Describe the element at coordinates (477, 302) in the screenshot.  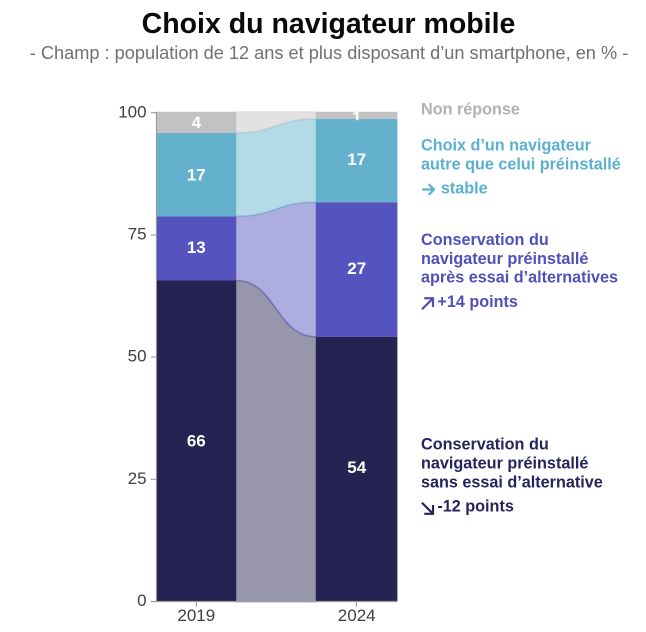
I see `svg-text: +14 points` at that location.